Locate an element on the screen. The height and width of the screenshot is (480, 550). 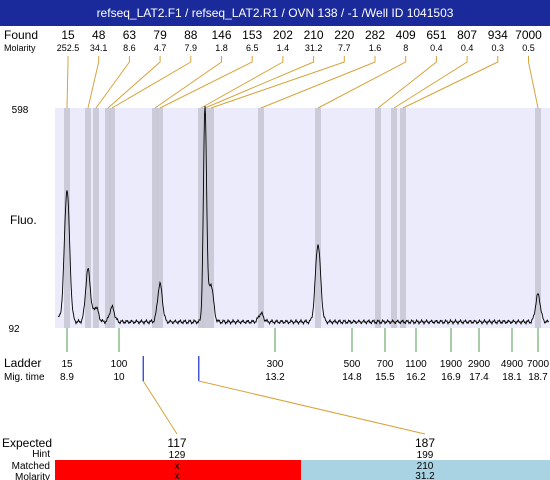
hint-value: 129 is located at coordinates (177, 455).